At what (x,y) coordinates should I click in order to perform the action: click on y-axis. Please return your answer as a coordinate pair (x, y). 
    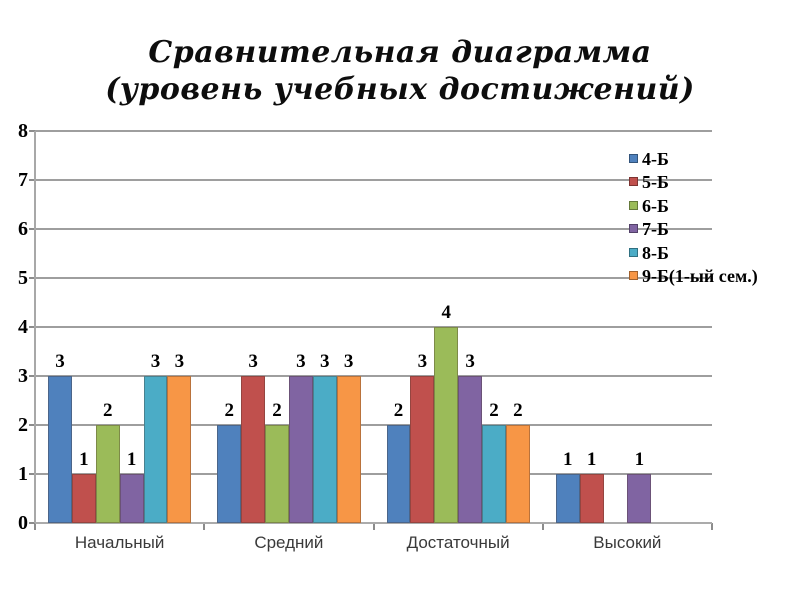
    Looking at the image, I should click on (35, 327).